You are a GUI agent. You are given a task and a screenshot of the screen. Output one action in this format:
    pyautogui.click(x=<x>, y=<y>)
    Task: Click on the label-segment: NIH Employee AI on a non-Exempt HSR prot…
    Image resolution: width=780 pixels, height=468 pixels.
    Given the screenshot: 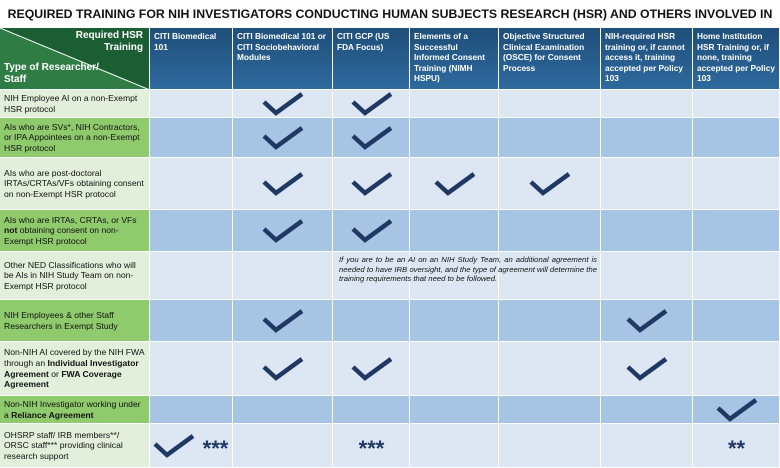 What is the action you would take?
    pyautogui.click(x=71, y=103)
    